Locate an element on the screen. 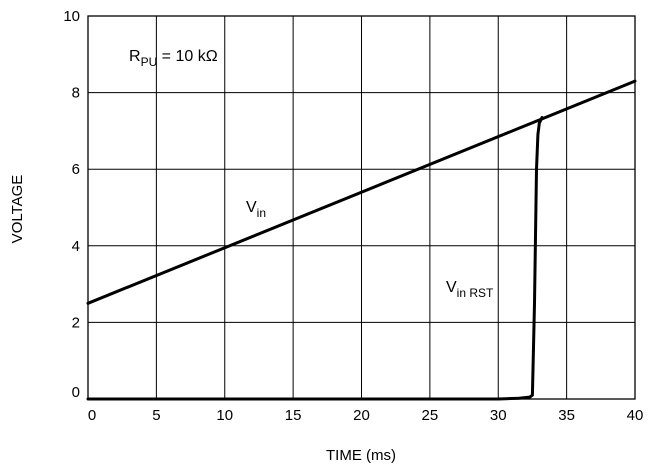 The height and width of the screenshot is (466, 653). y-tick-label: 0 is located at coordinates (76, 392).